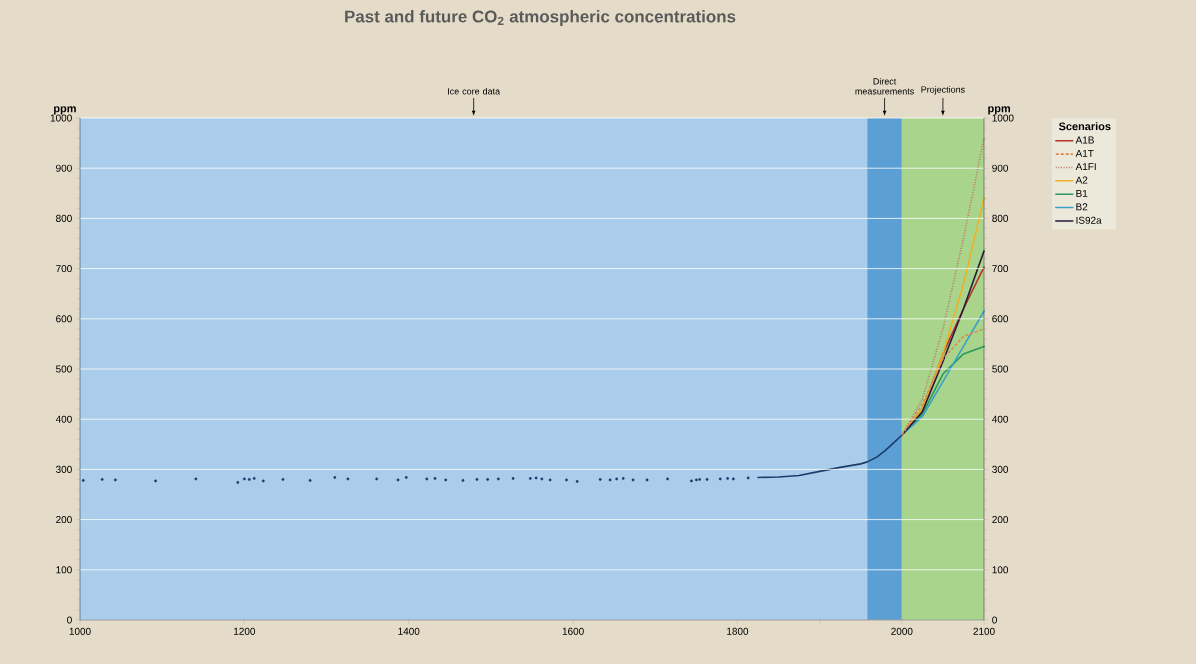 This screenshot has height=664, width=1196. What do you see at coordinates (902, 631) in the screenshot?
I see `x-tick-label: 2000` at bounding box center [902, 631].